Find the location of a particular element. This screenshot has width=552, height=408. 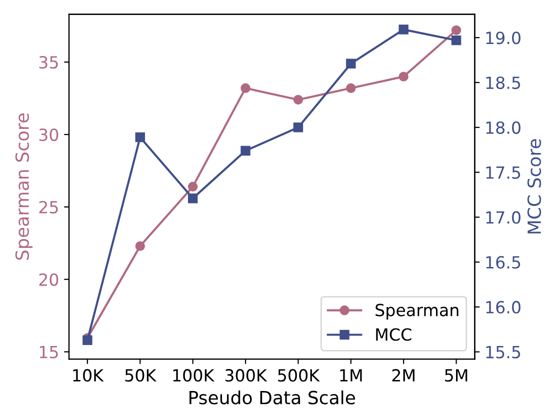

y-tick-label: 15 is located at coordinates (49, 352).